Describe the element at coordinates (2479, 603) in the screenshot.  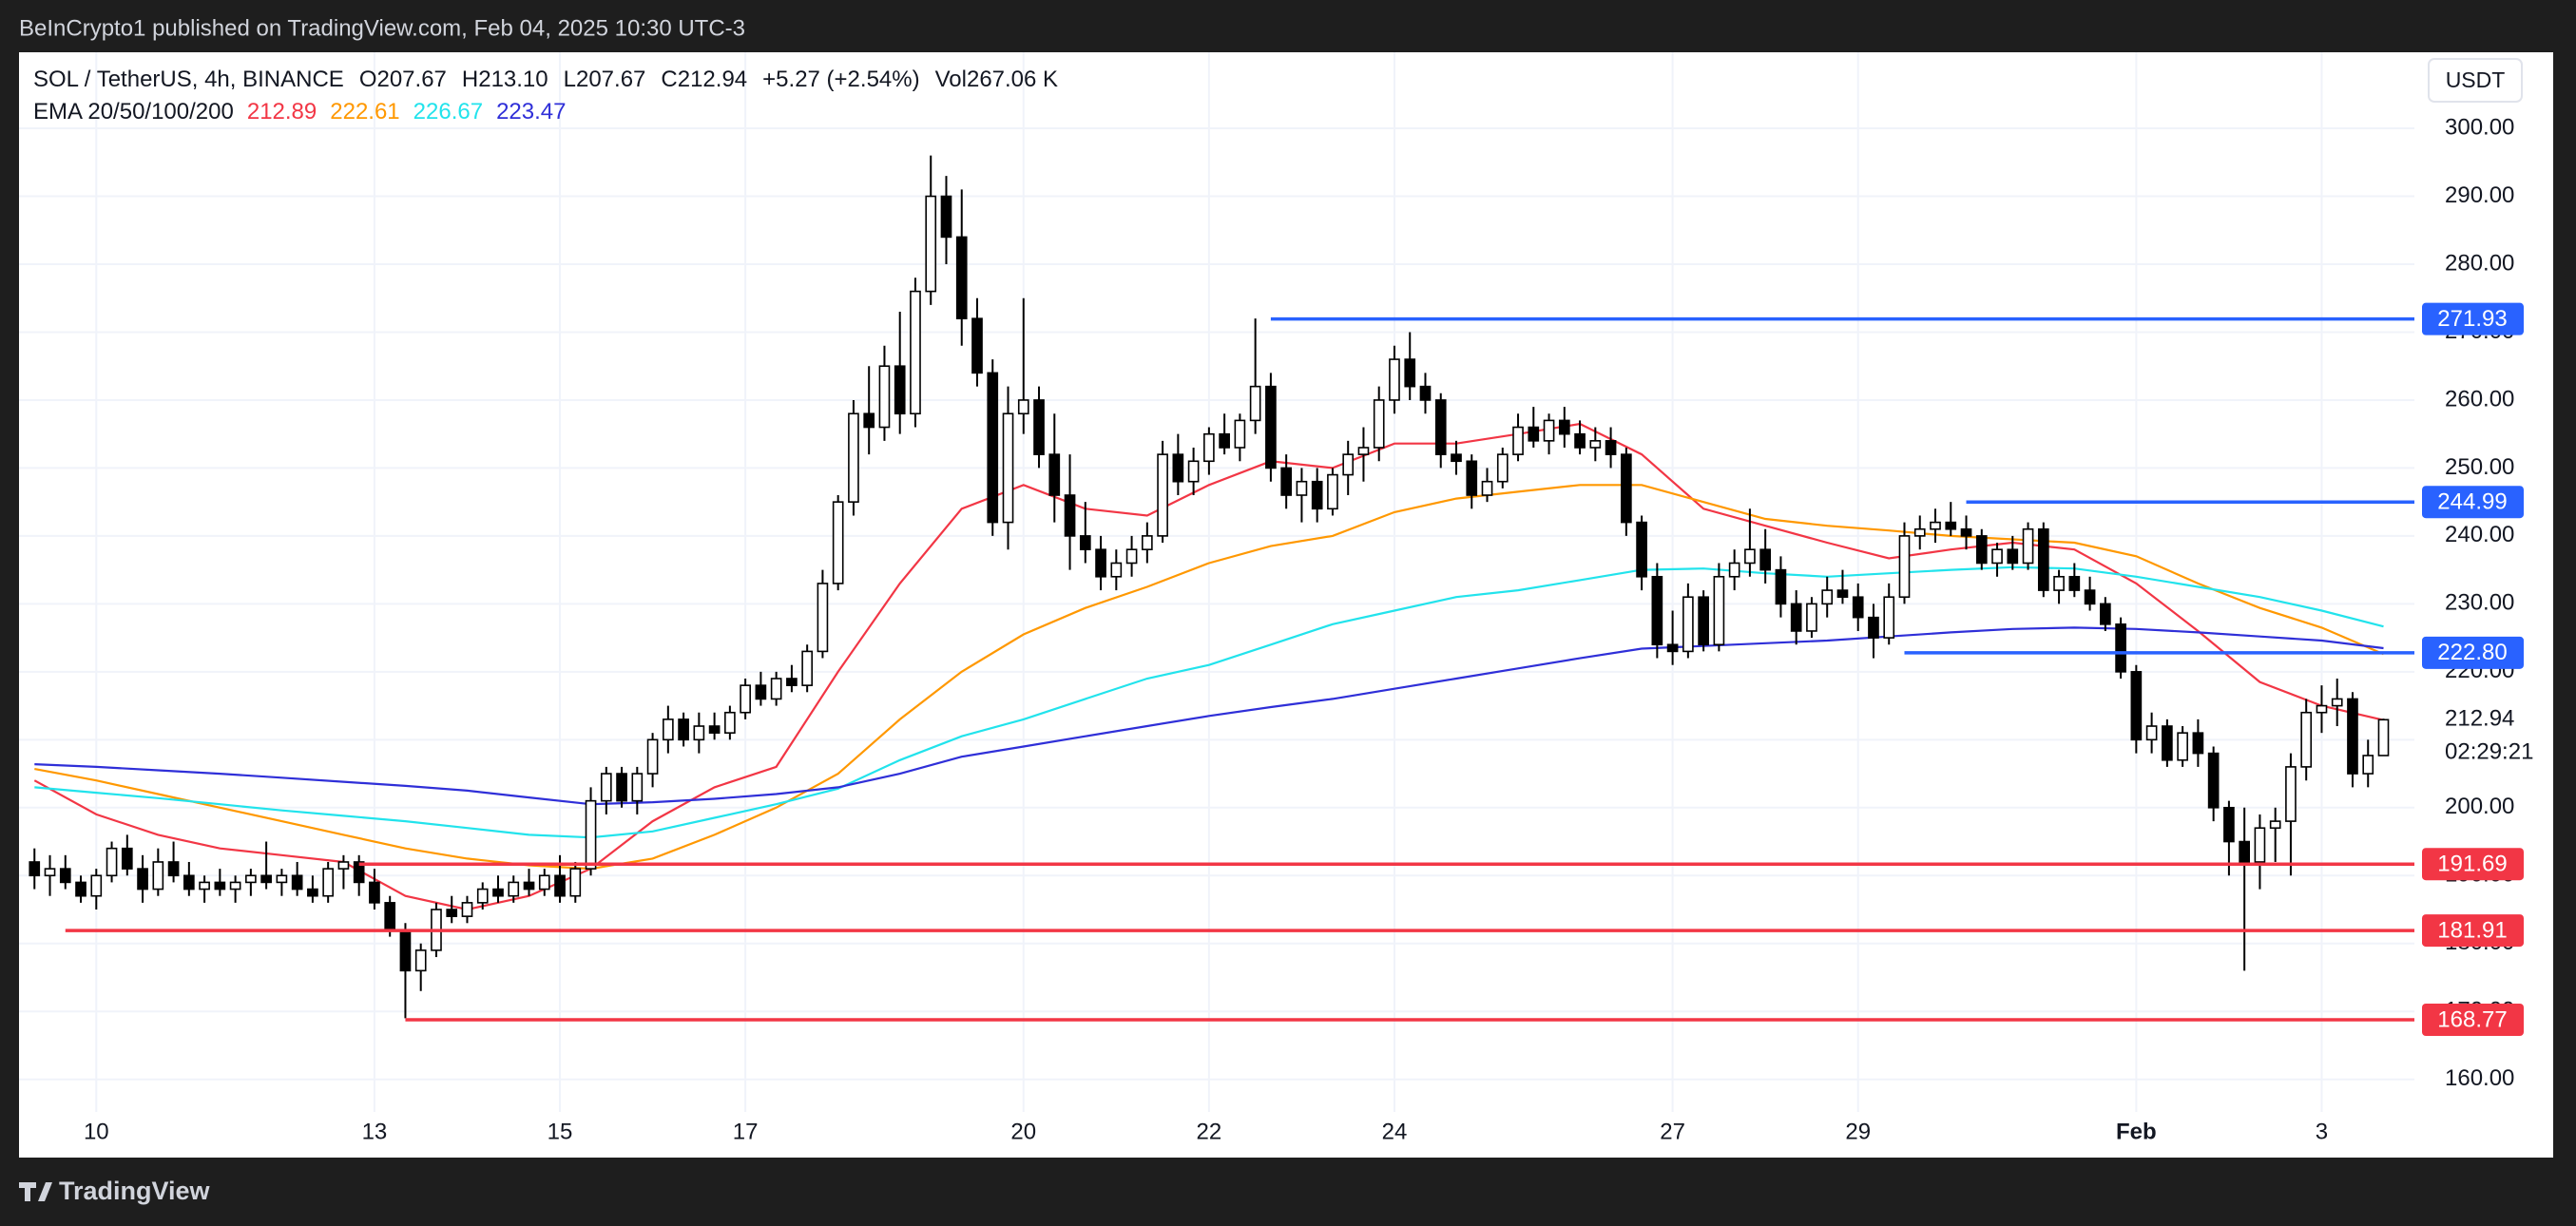
I see `y-tick-label: 230.00` at that location.